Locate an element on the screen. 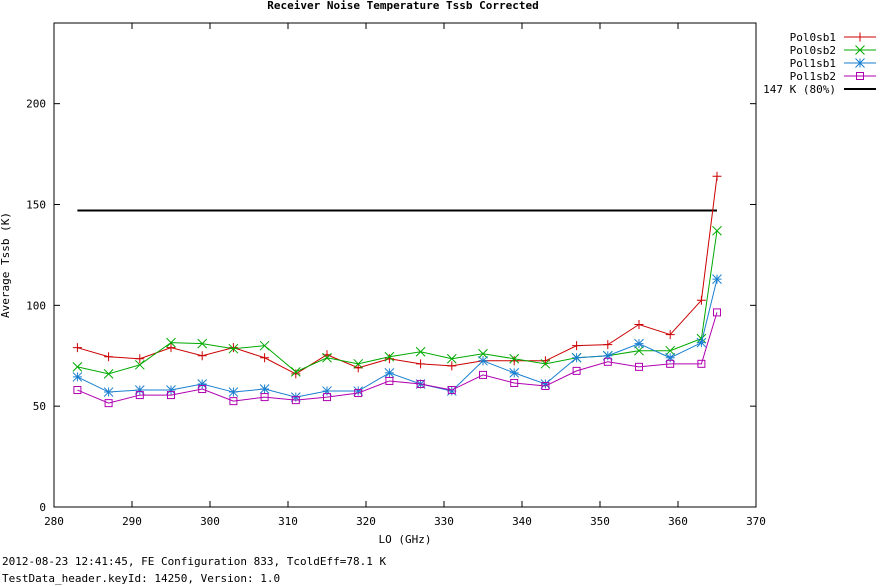  legend-label: Pol1sb2 is located at coordinates (813, 76).